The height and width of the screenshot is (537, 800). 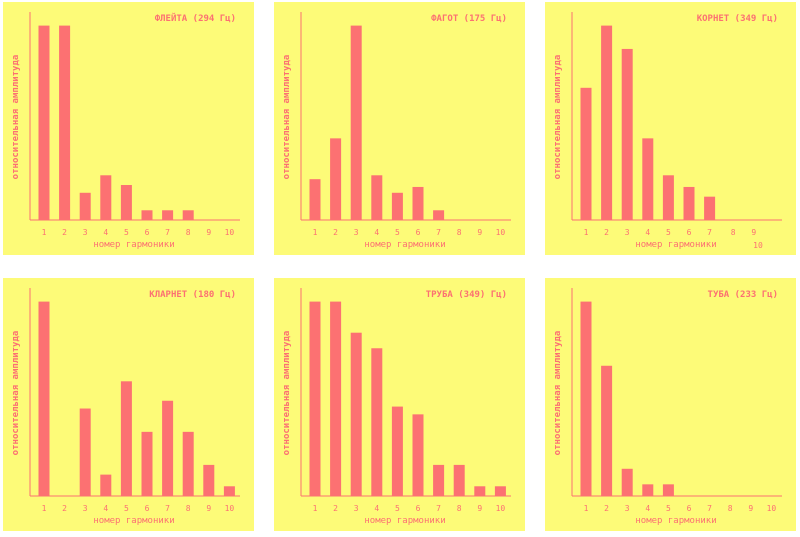 What do you see at coordinates (737, 19) in the screenshot?
I see `chart-title: КОРНЕТ (349 Гц)` at bounding box center [737, 19].